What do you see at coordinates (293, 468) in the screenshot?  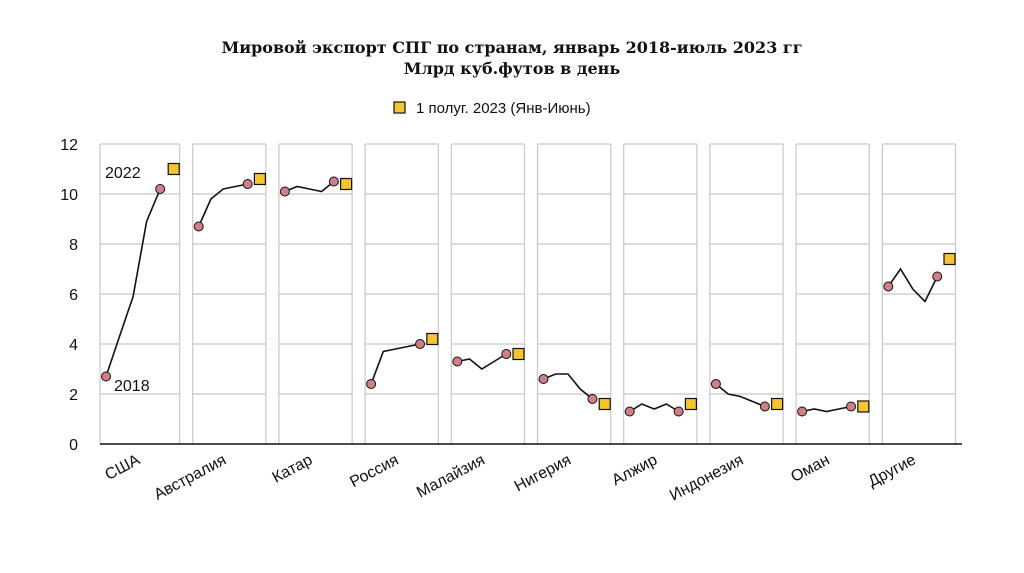 I see `category-label: Катар` at bounding box center [293, 468].